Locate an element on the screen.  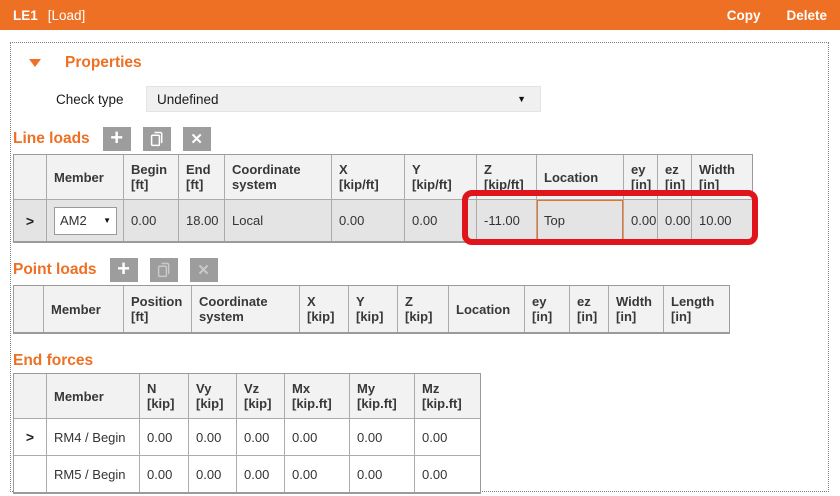
col-y: Y [kip/ft] is located at coordinates (441, 177).